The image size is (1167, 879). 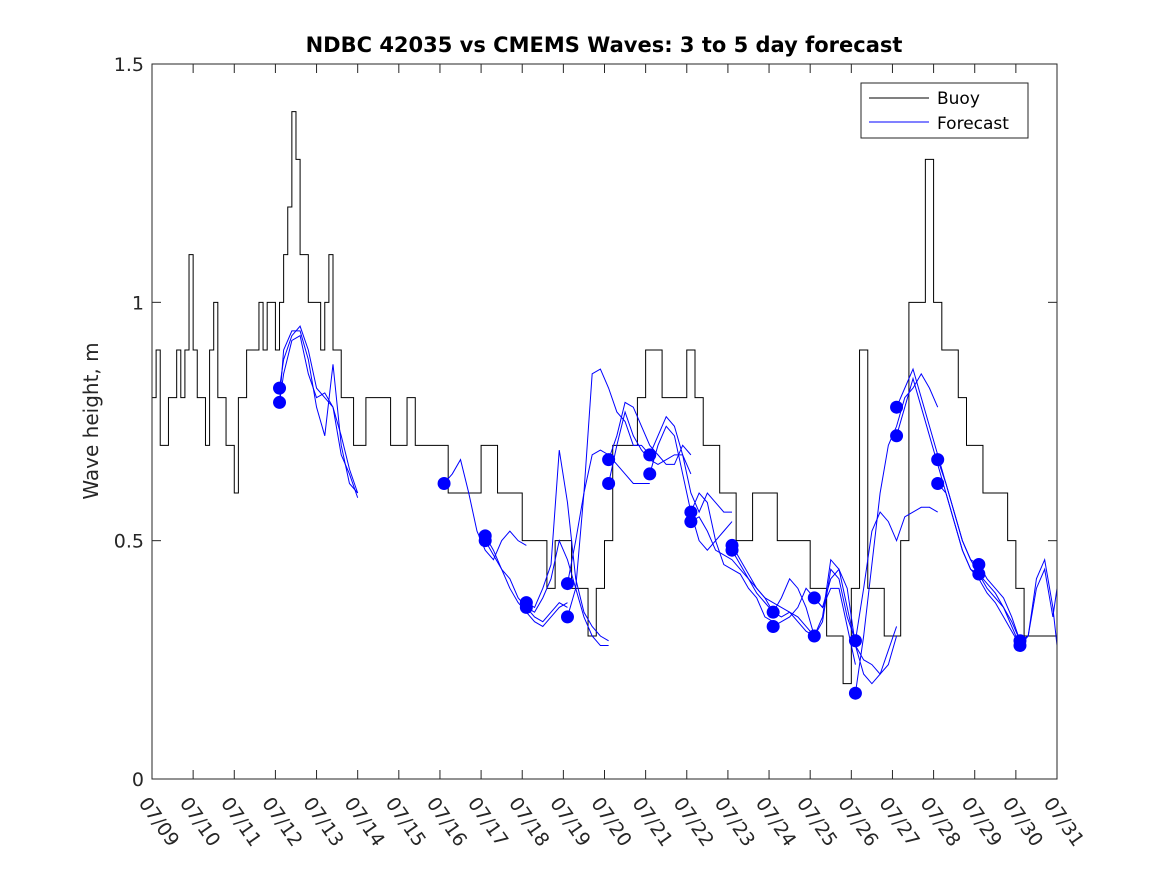 What do you see at coordinates (981, 821) in the screenshot?
I see `x-tick-label: 07/29` at bounding box center [981, 821].